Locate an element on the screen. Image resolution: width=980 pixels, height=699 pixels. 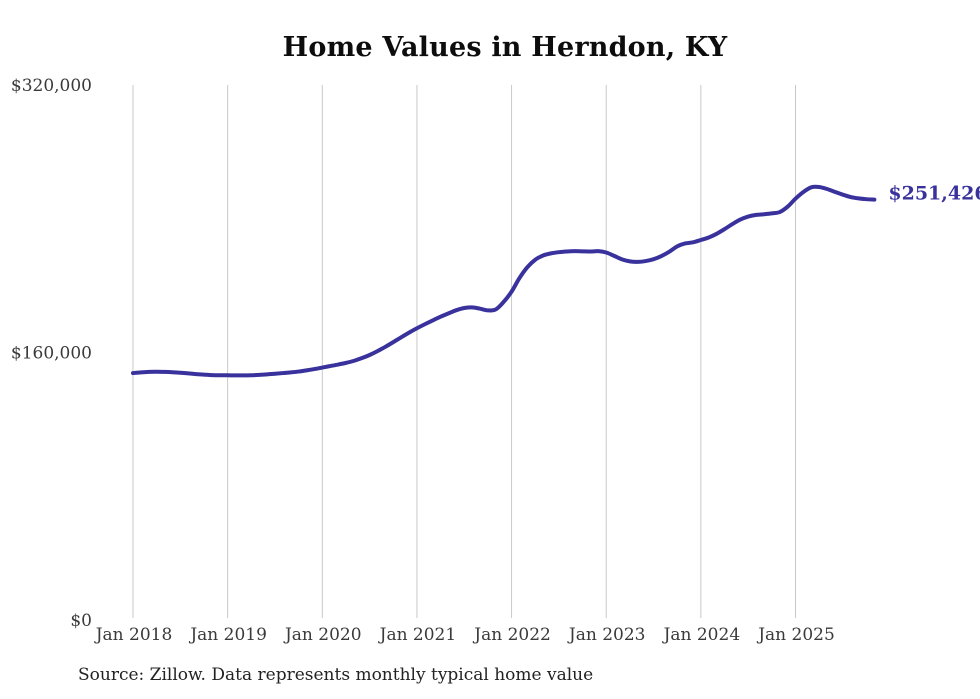
x-axis-tick-label: Jan 2025 is located at coordinates (795, 635).